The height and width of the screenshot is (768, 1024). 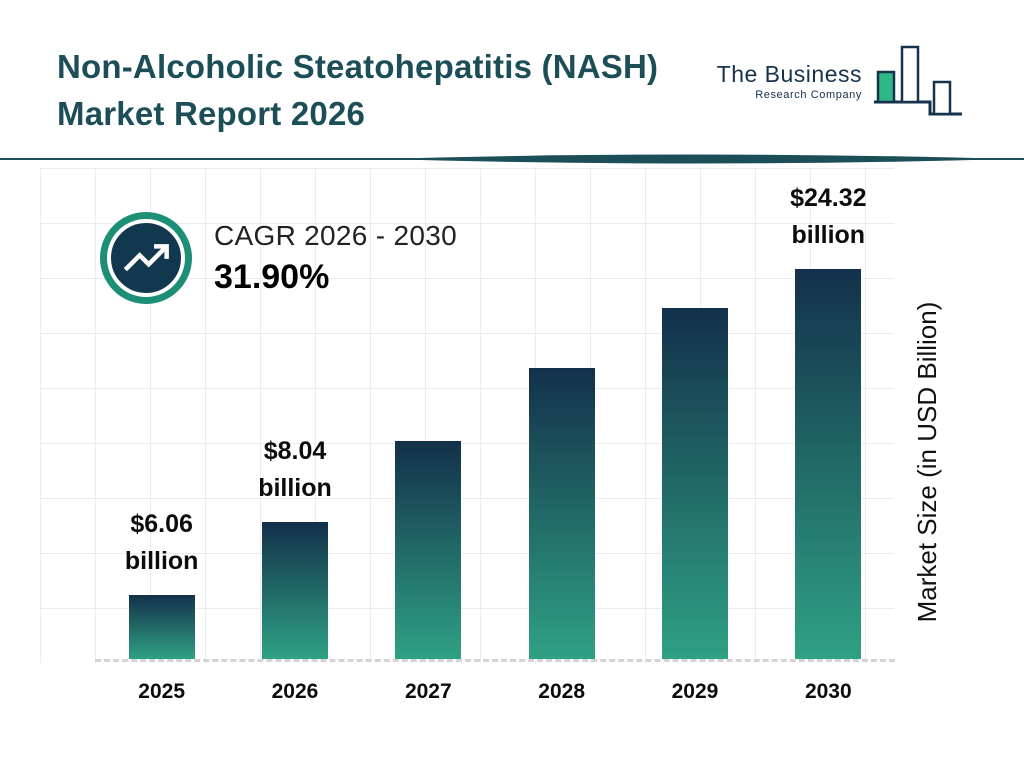 What do you see at coordinates (335, 258) in the screenshot?
I see `cagr-text-block: CAGR 2026 - 2030 31.90%` at bounding box center [335, 258].